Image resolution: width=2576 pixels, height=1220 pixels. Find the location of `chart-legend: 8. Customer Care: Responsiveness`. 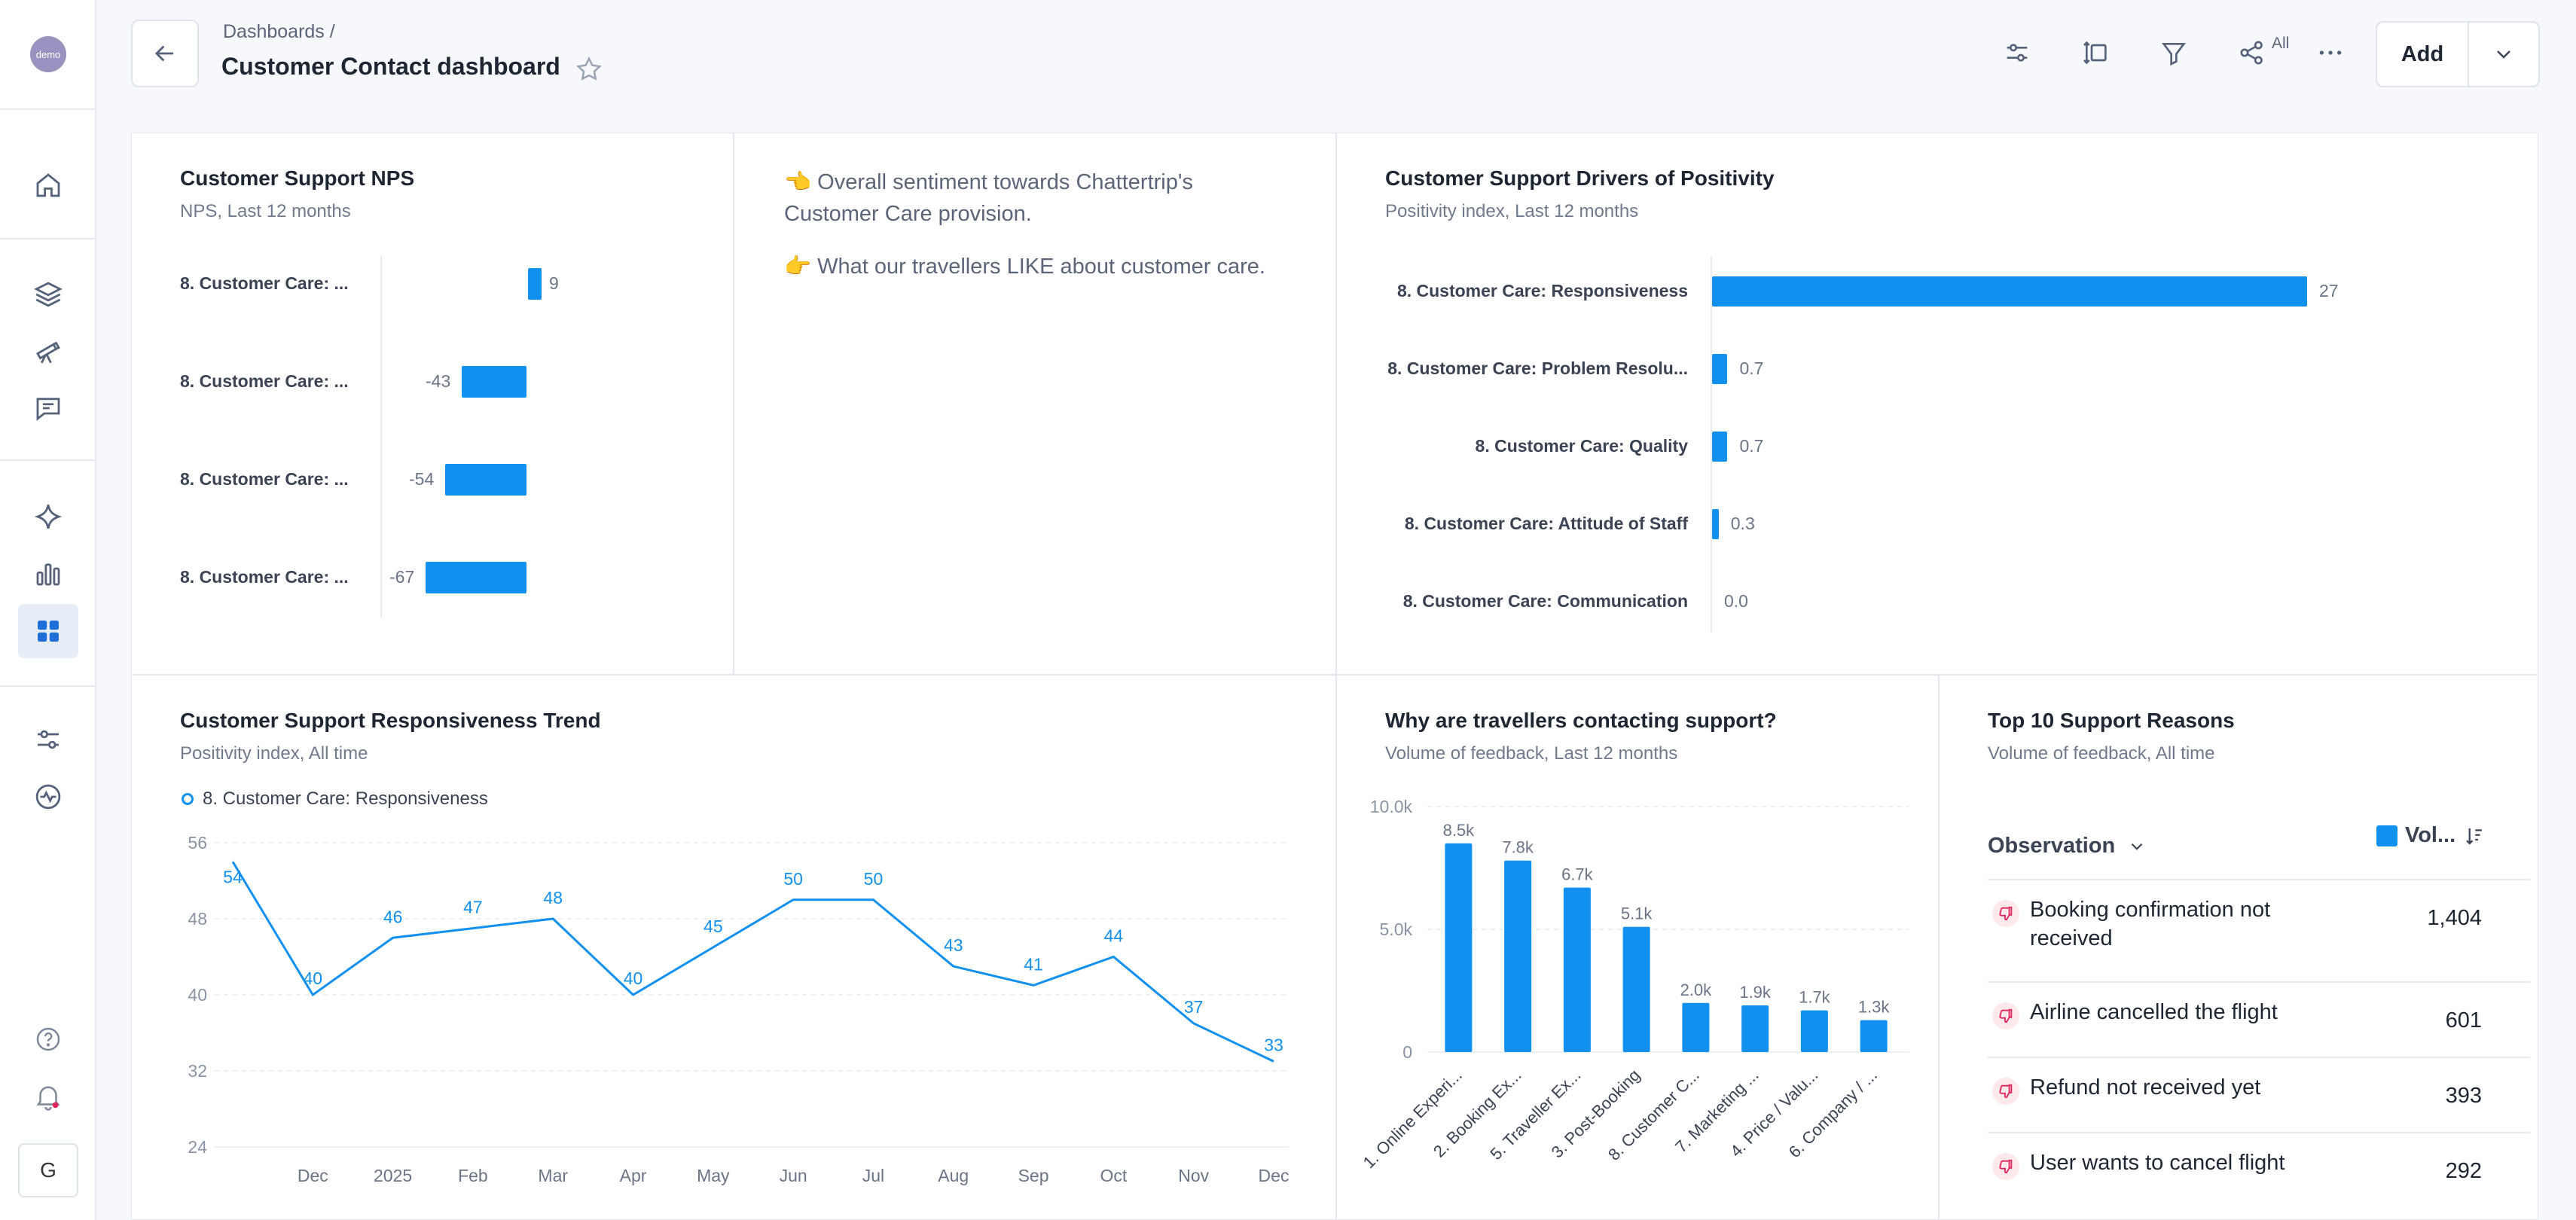

chart-legend: 8. Customer Care: Responsiveness is located at coordinates (335, 799).